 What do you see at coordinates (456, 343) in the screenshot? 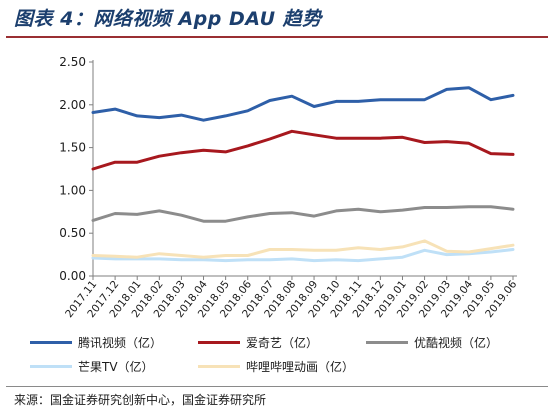
I see `legend-label: 优酷视频（亿）` at bounding box center [456, 343].